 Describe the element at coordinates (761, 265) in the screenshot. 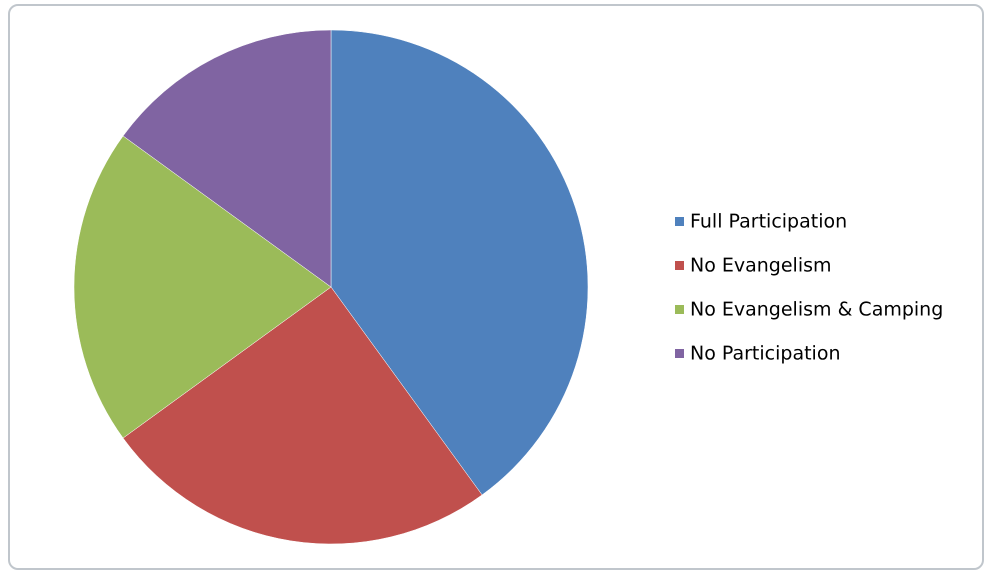

I see `legend-label: No Evangelism` at that location.